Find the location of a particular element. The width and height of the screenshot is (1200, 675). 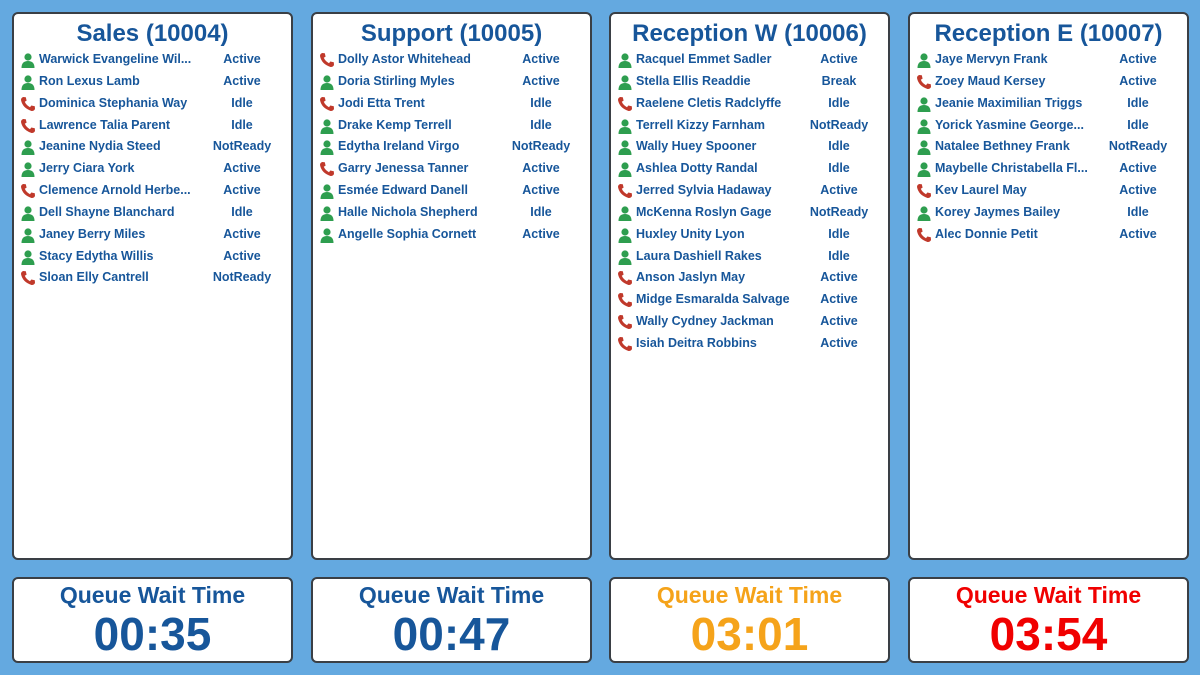

agent-row: Jerry Ciara York Active is located at coordinates (152, 169).